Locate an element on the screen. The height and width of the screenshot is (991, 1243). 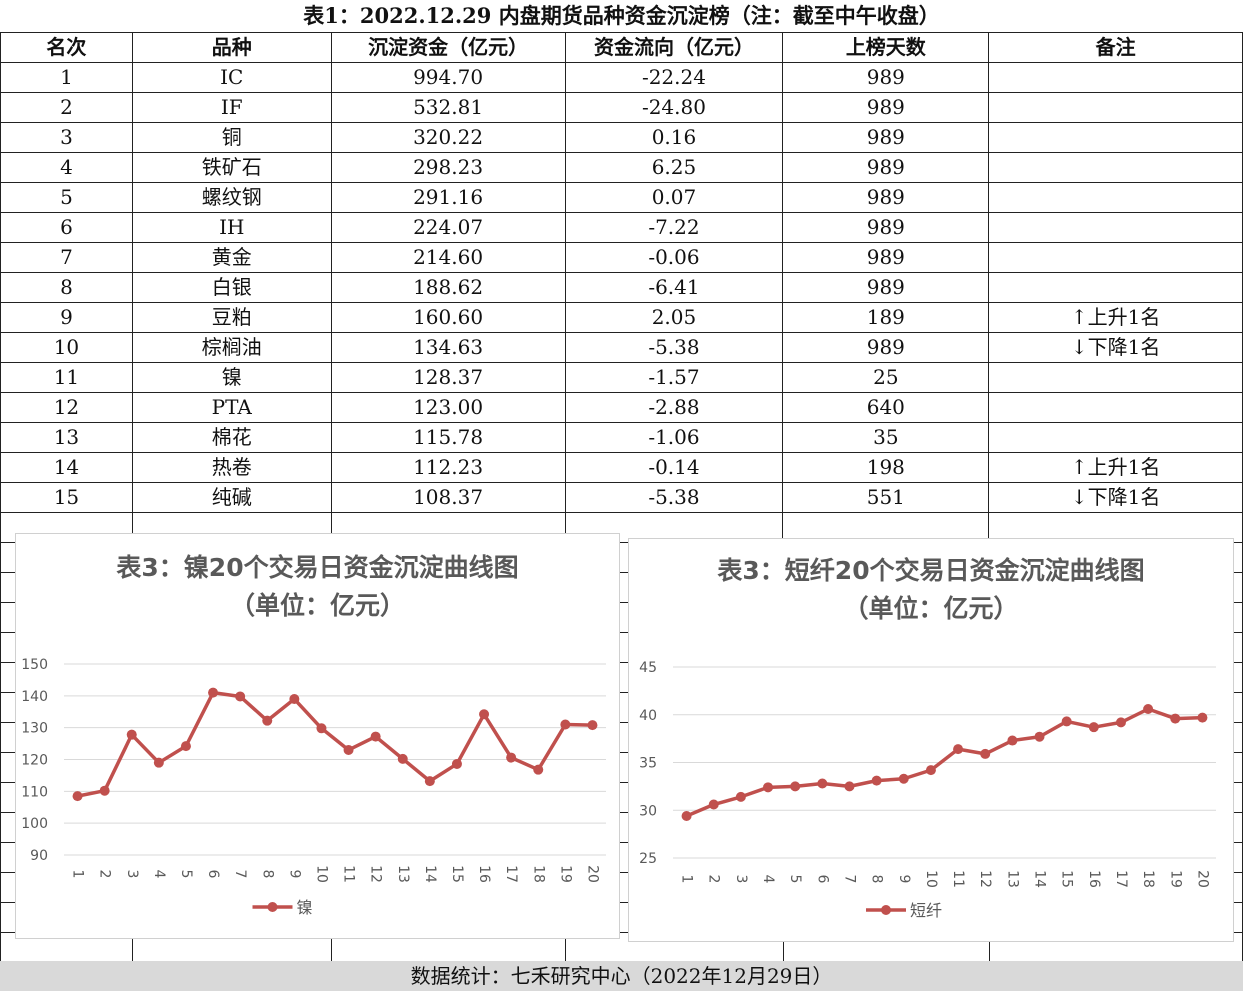
cell-flow: 0.16 is located at coordinates (674, 137).